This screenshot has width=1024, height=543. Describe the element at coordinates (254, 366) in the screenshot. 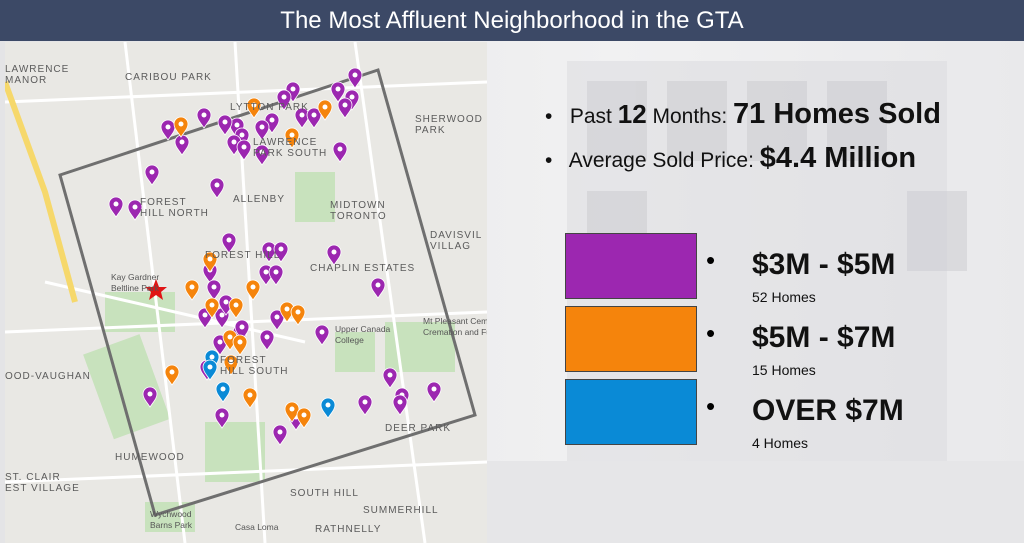

I see `map-label: FOREST HILL SOUTH` at that location.